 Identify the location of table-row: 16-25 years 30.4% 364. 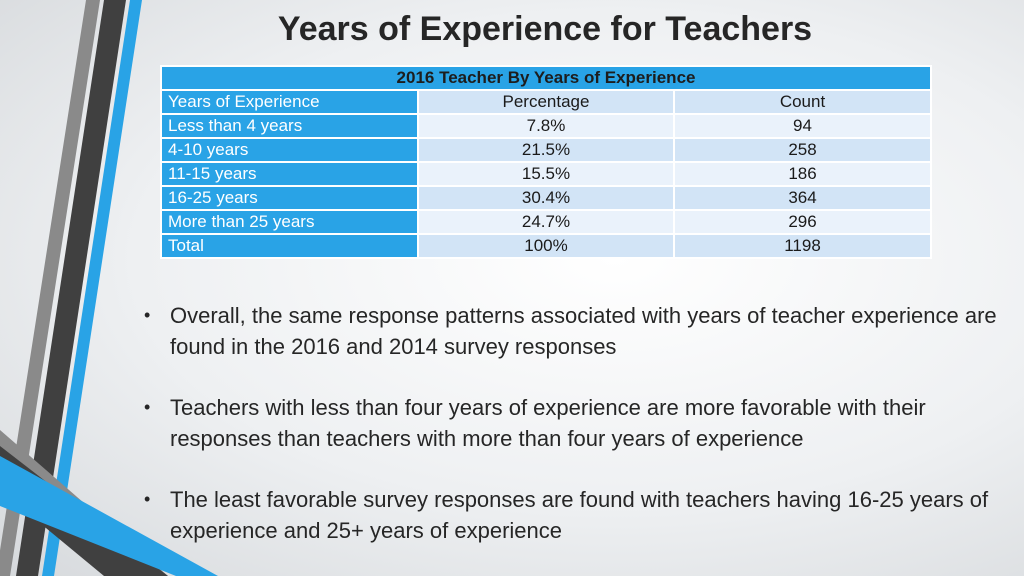
(546, 198).